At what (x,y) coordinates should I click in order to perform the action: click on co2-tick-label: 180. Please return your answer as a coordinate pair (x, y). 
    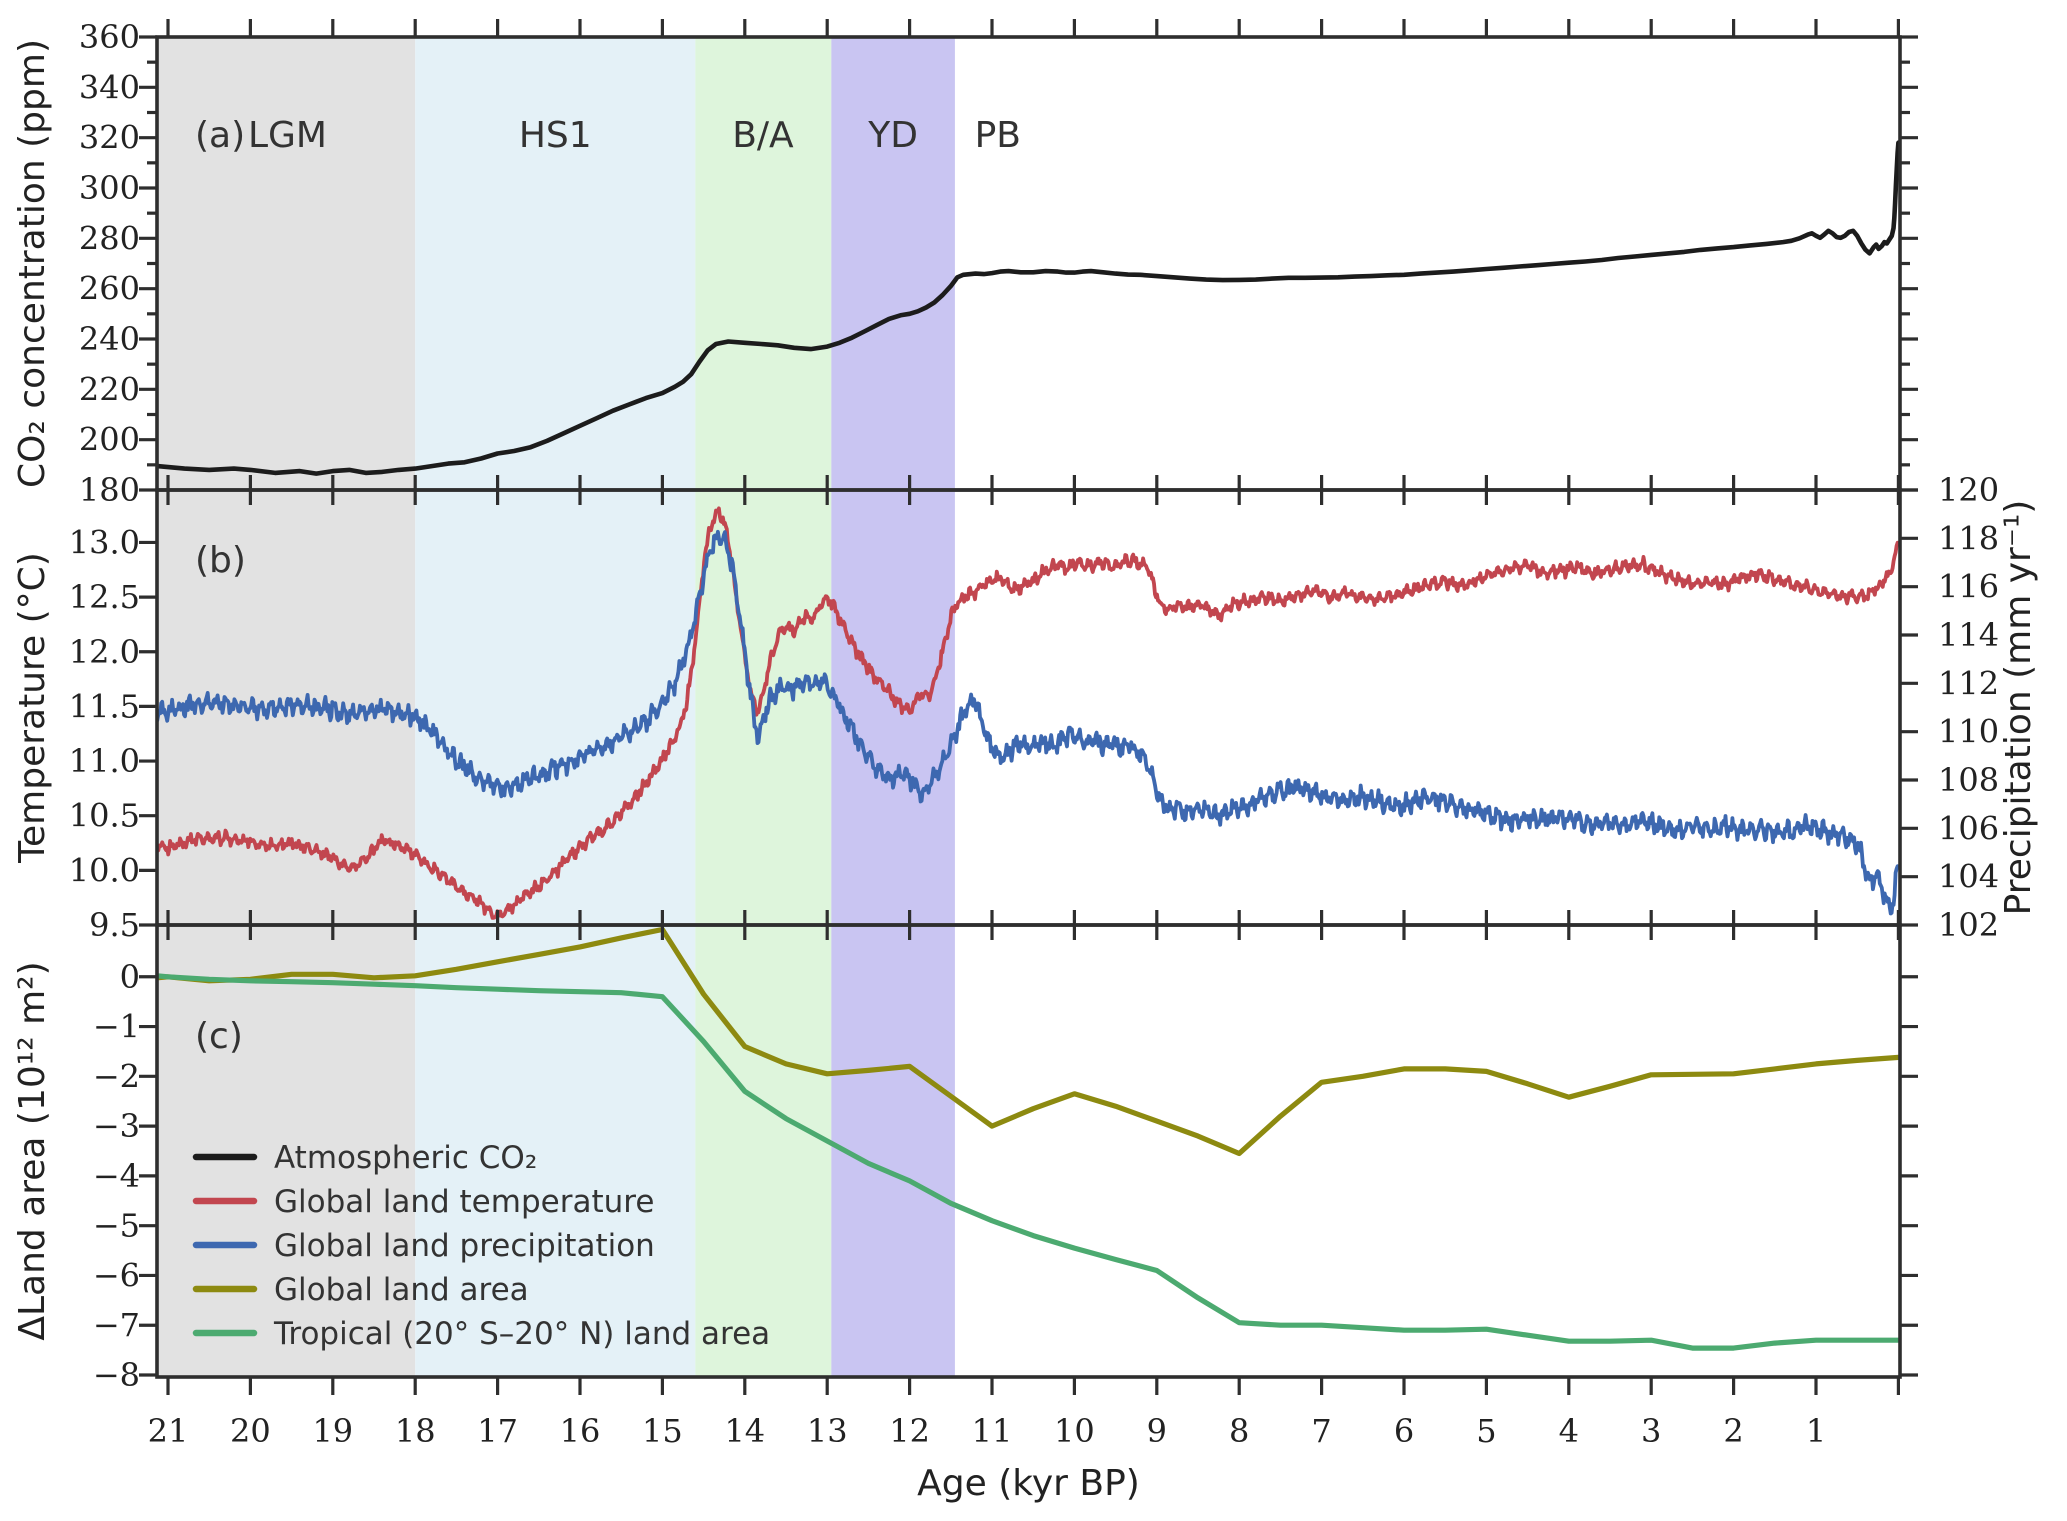
    Looking at the image, I should click on (109, 490).